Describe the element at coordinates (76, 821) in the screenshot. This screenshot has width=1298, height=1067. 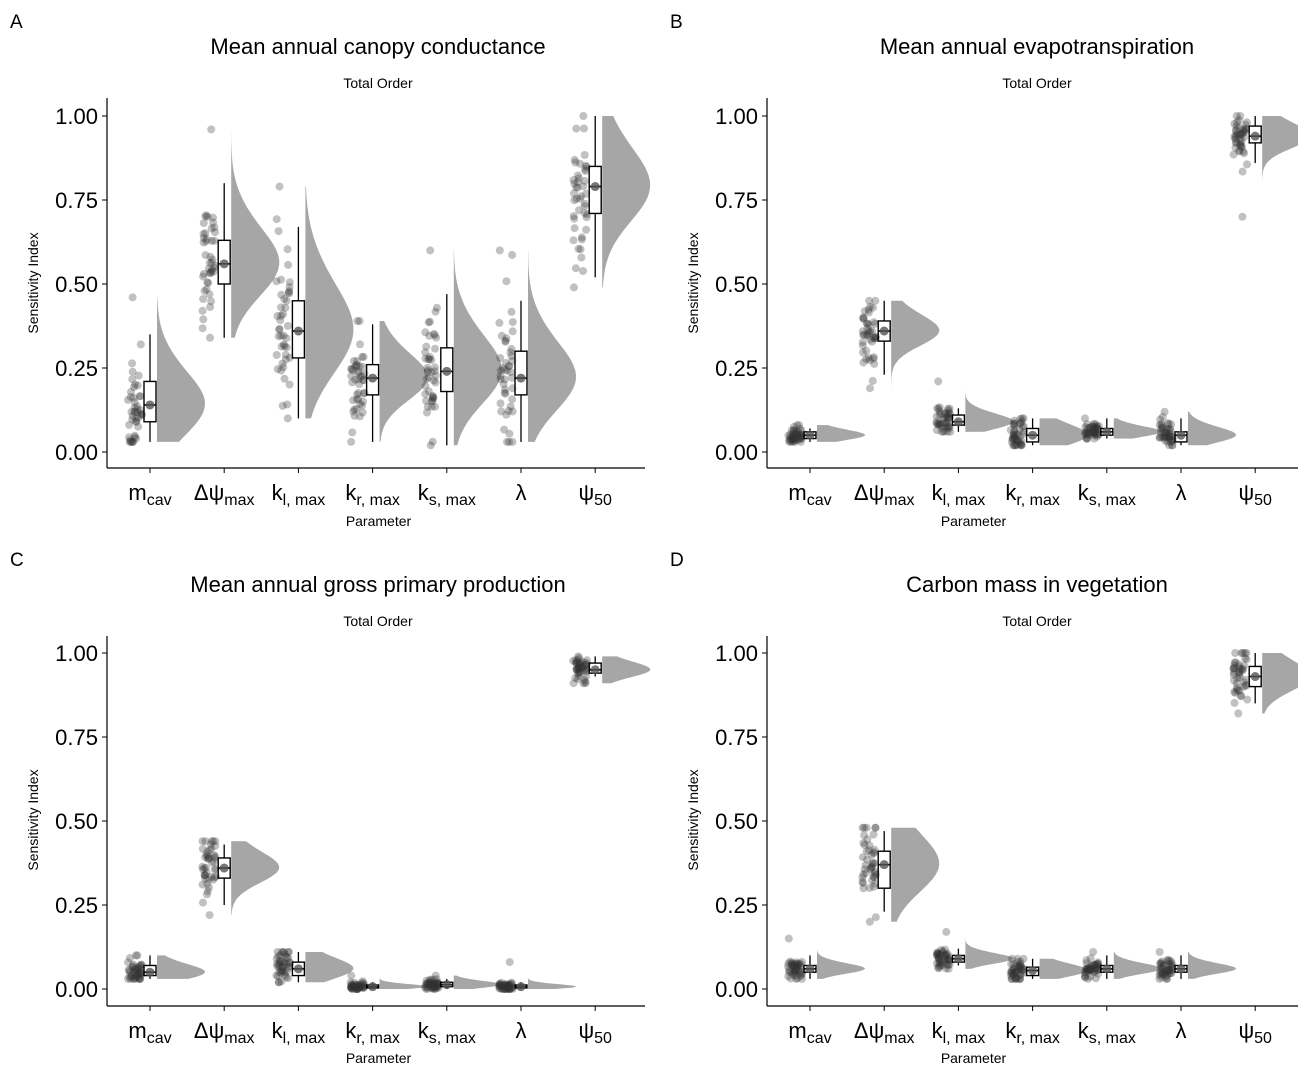
I see `y-tick-label: 0.50` at that location.